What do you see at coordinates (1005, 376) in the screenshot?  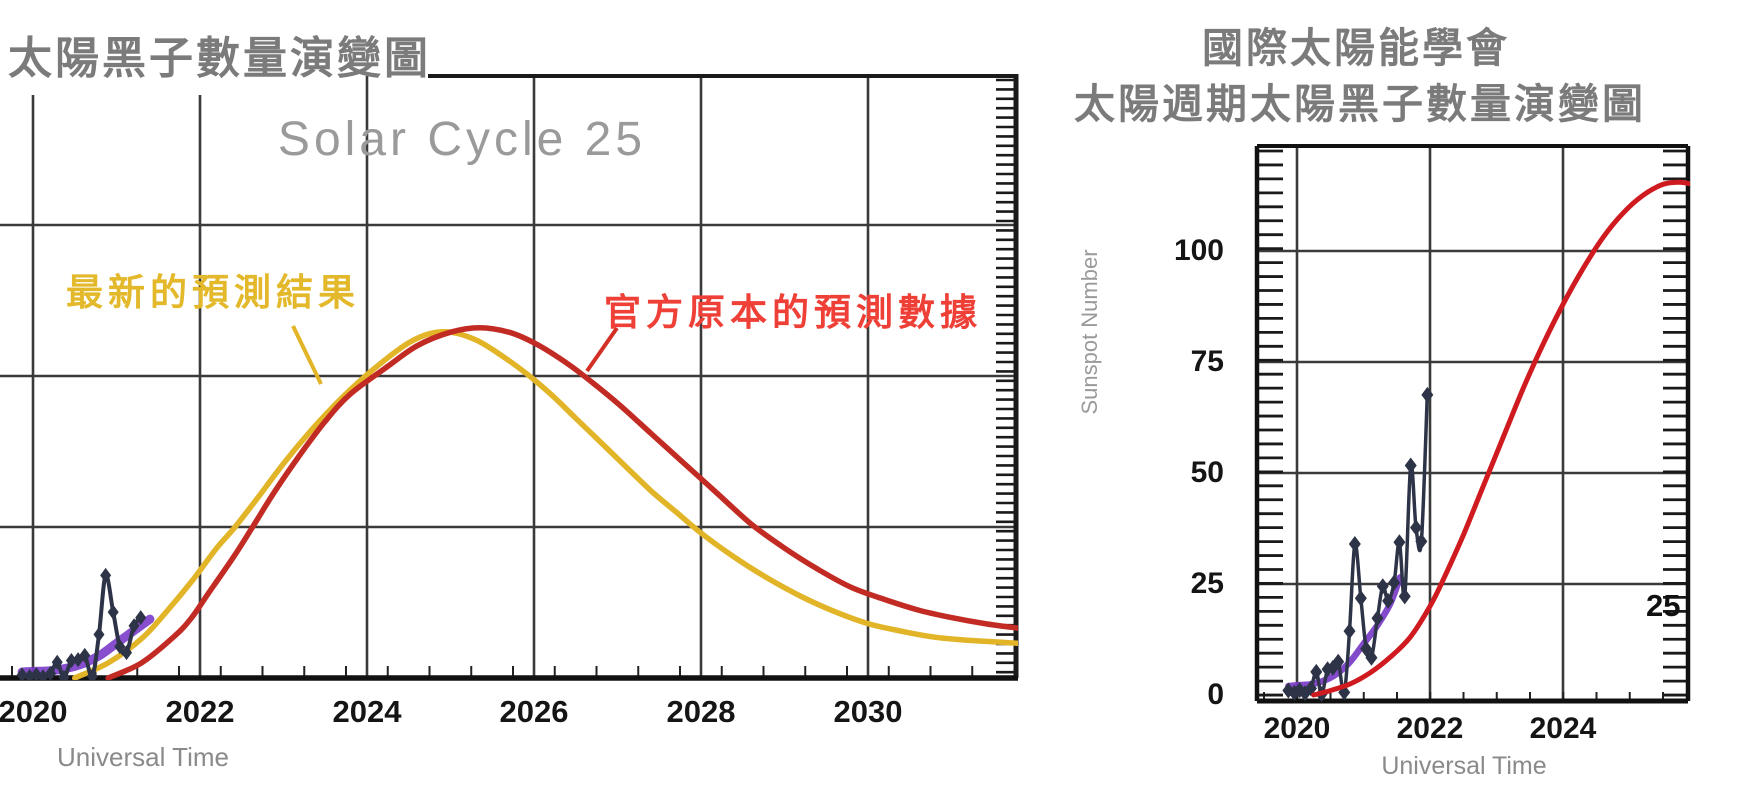 I see `left-chart-right-ruler` at bounding box center [1005, 376].